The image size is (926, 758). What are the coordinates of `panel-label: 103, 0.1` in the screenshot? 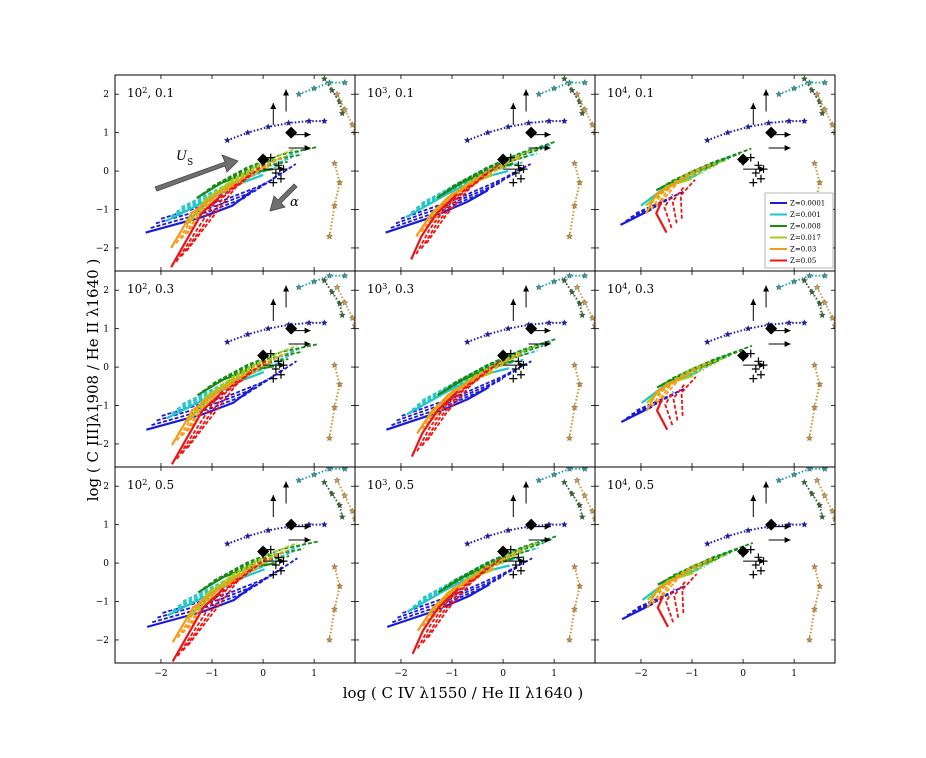 It's located at (390, 93).